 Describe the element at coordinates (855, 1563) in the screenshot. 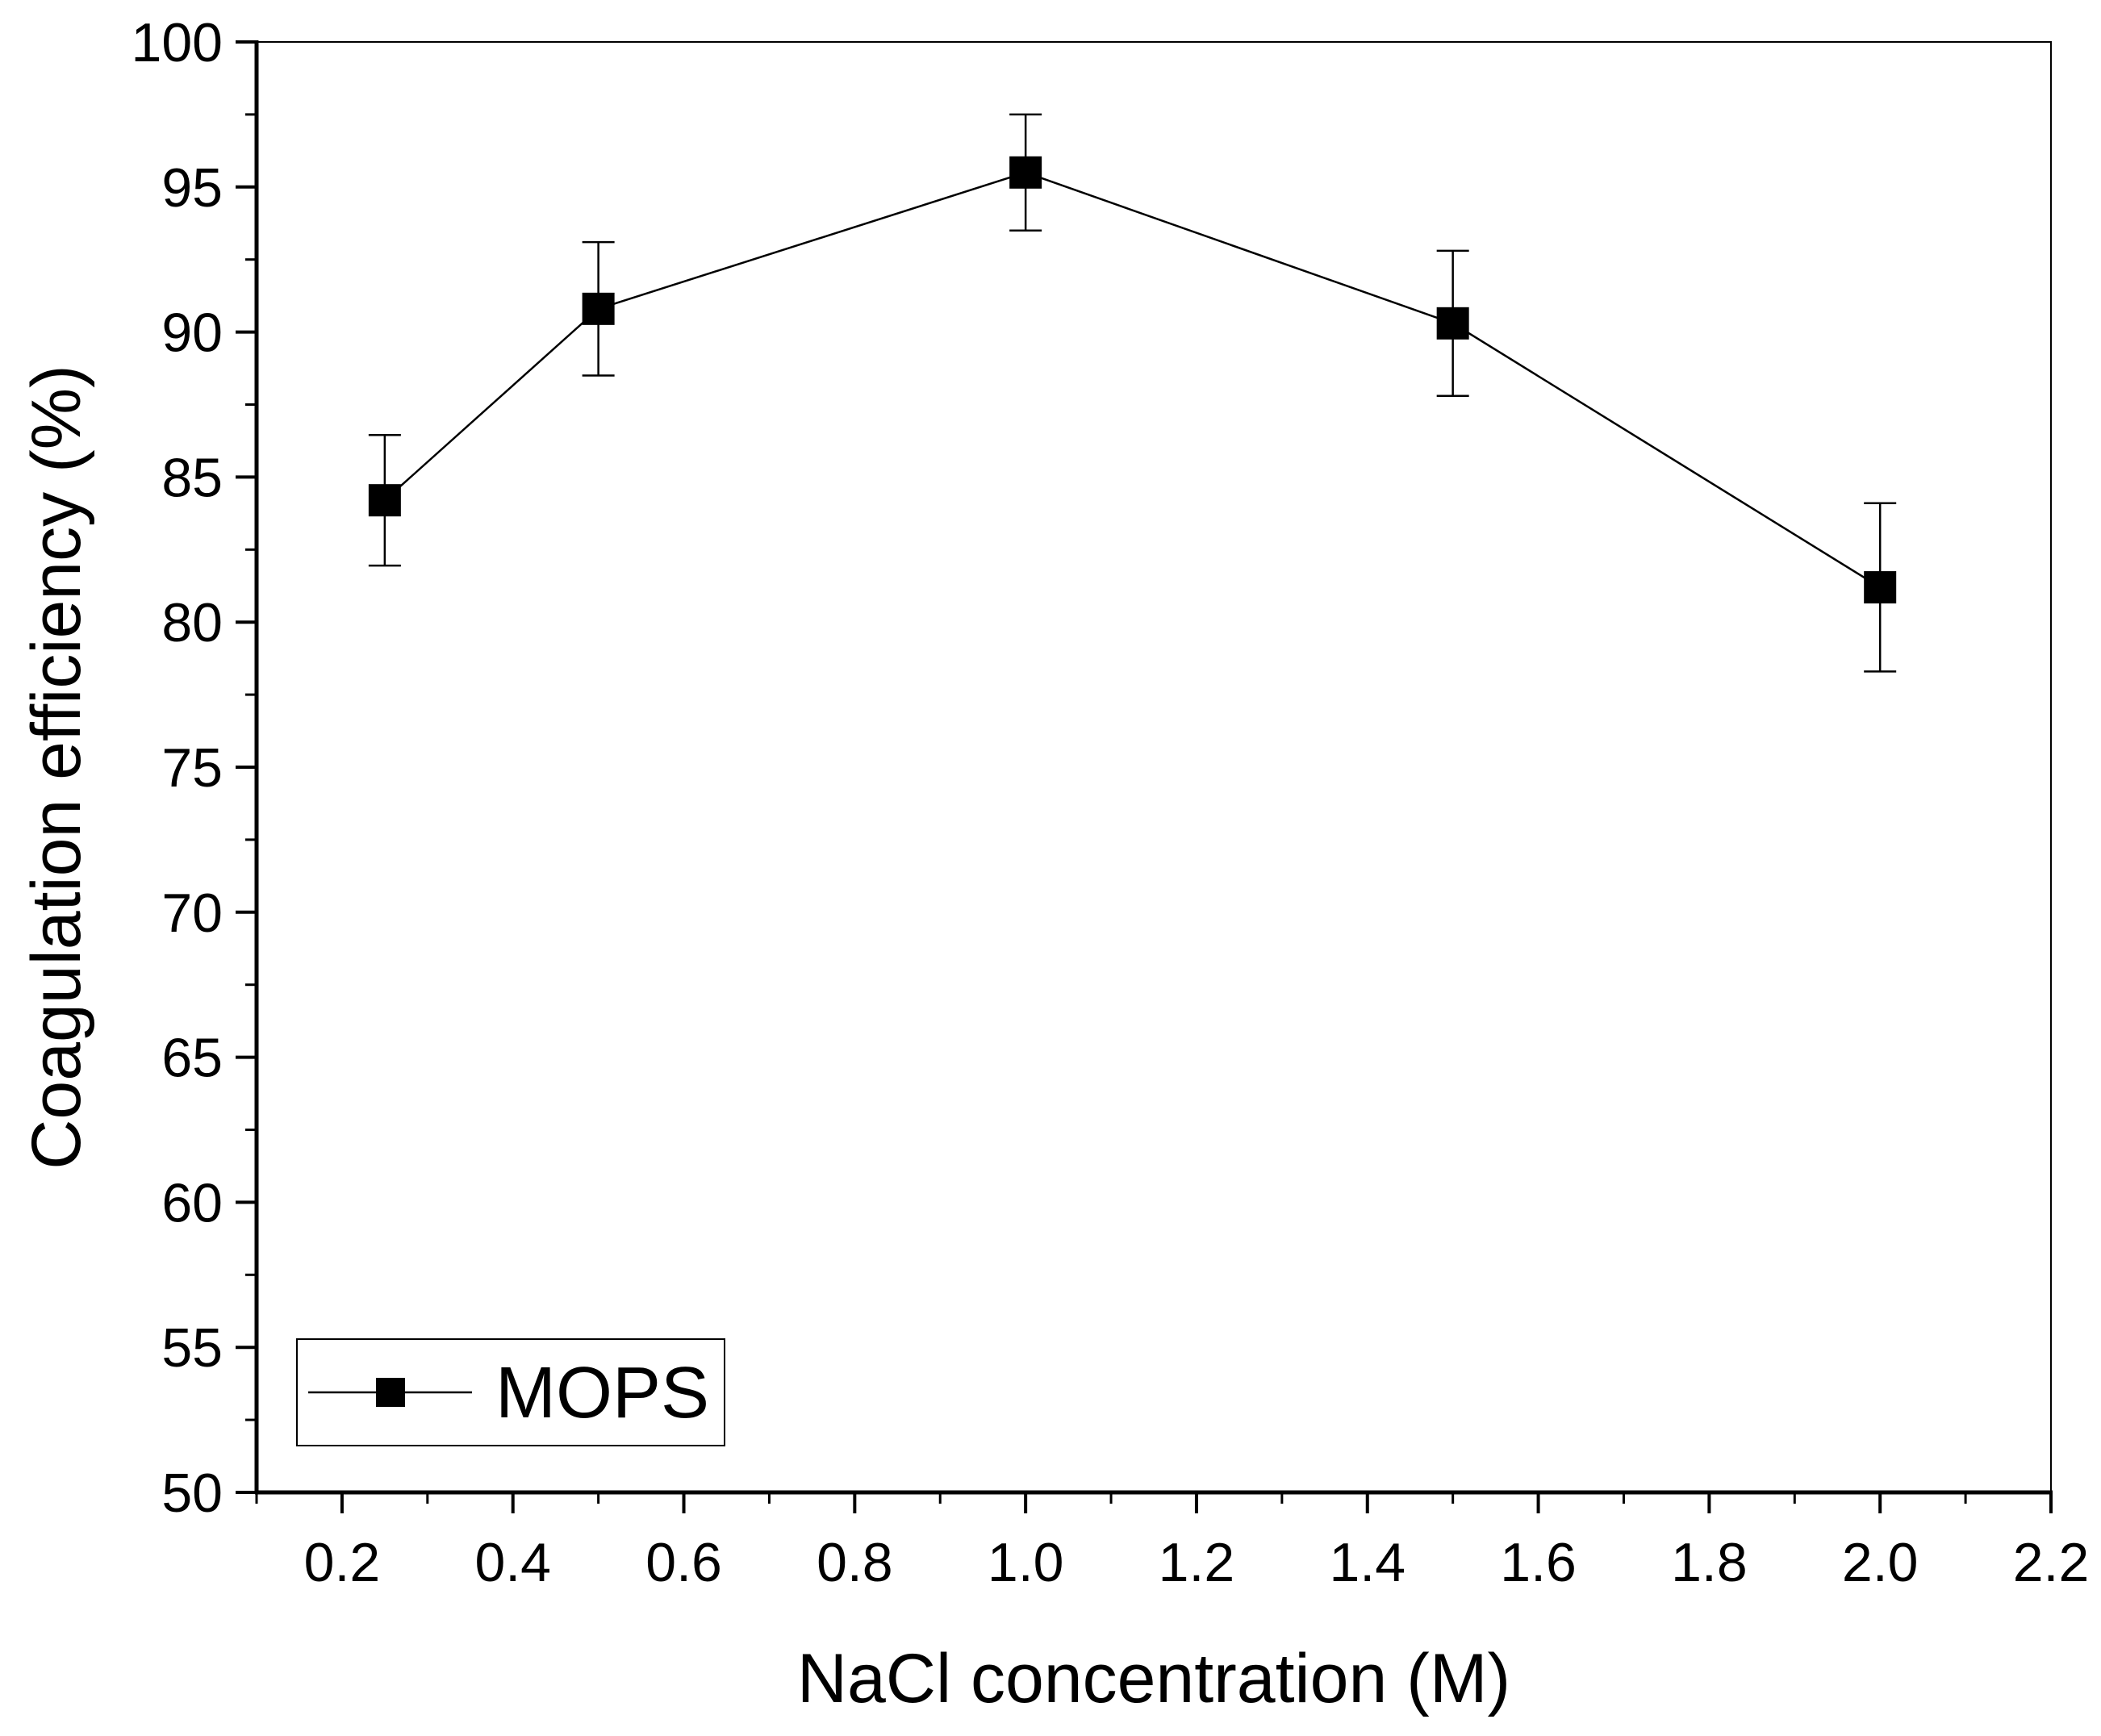

I see `x-tick-label: 0.8` at that location.